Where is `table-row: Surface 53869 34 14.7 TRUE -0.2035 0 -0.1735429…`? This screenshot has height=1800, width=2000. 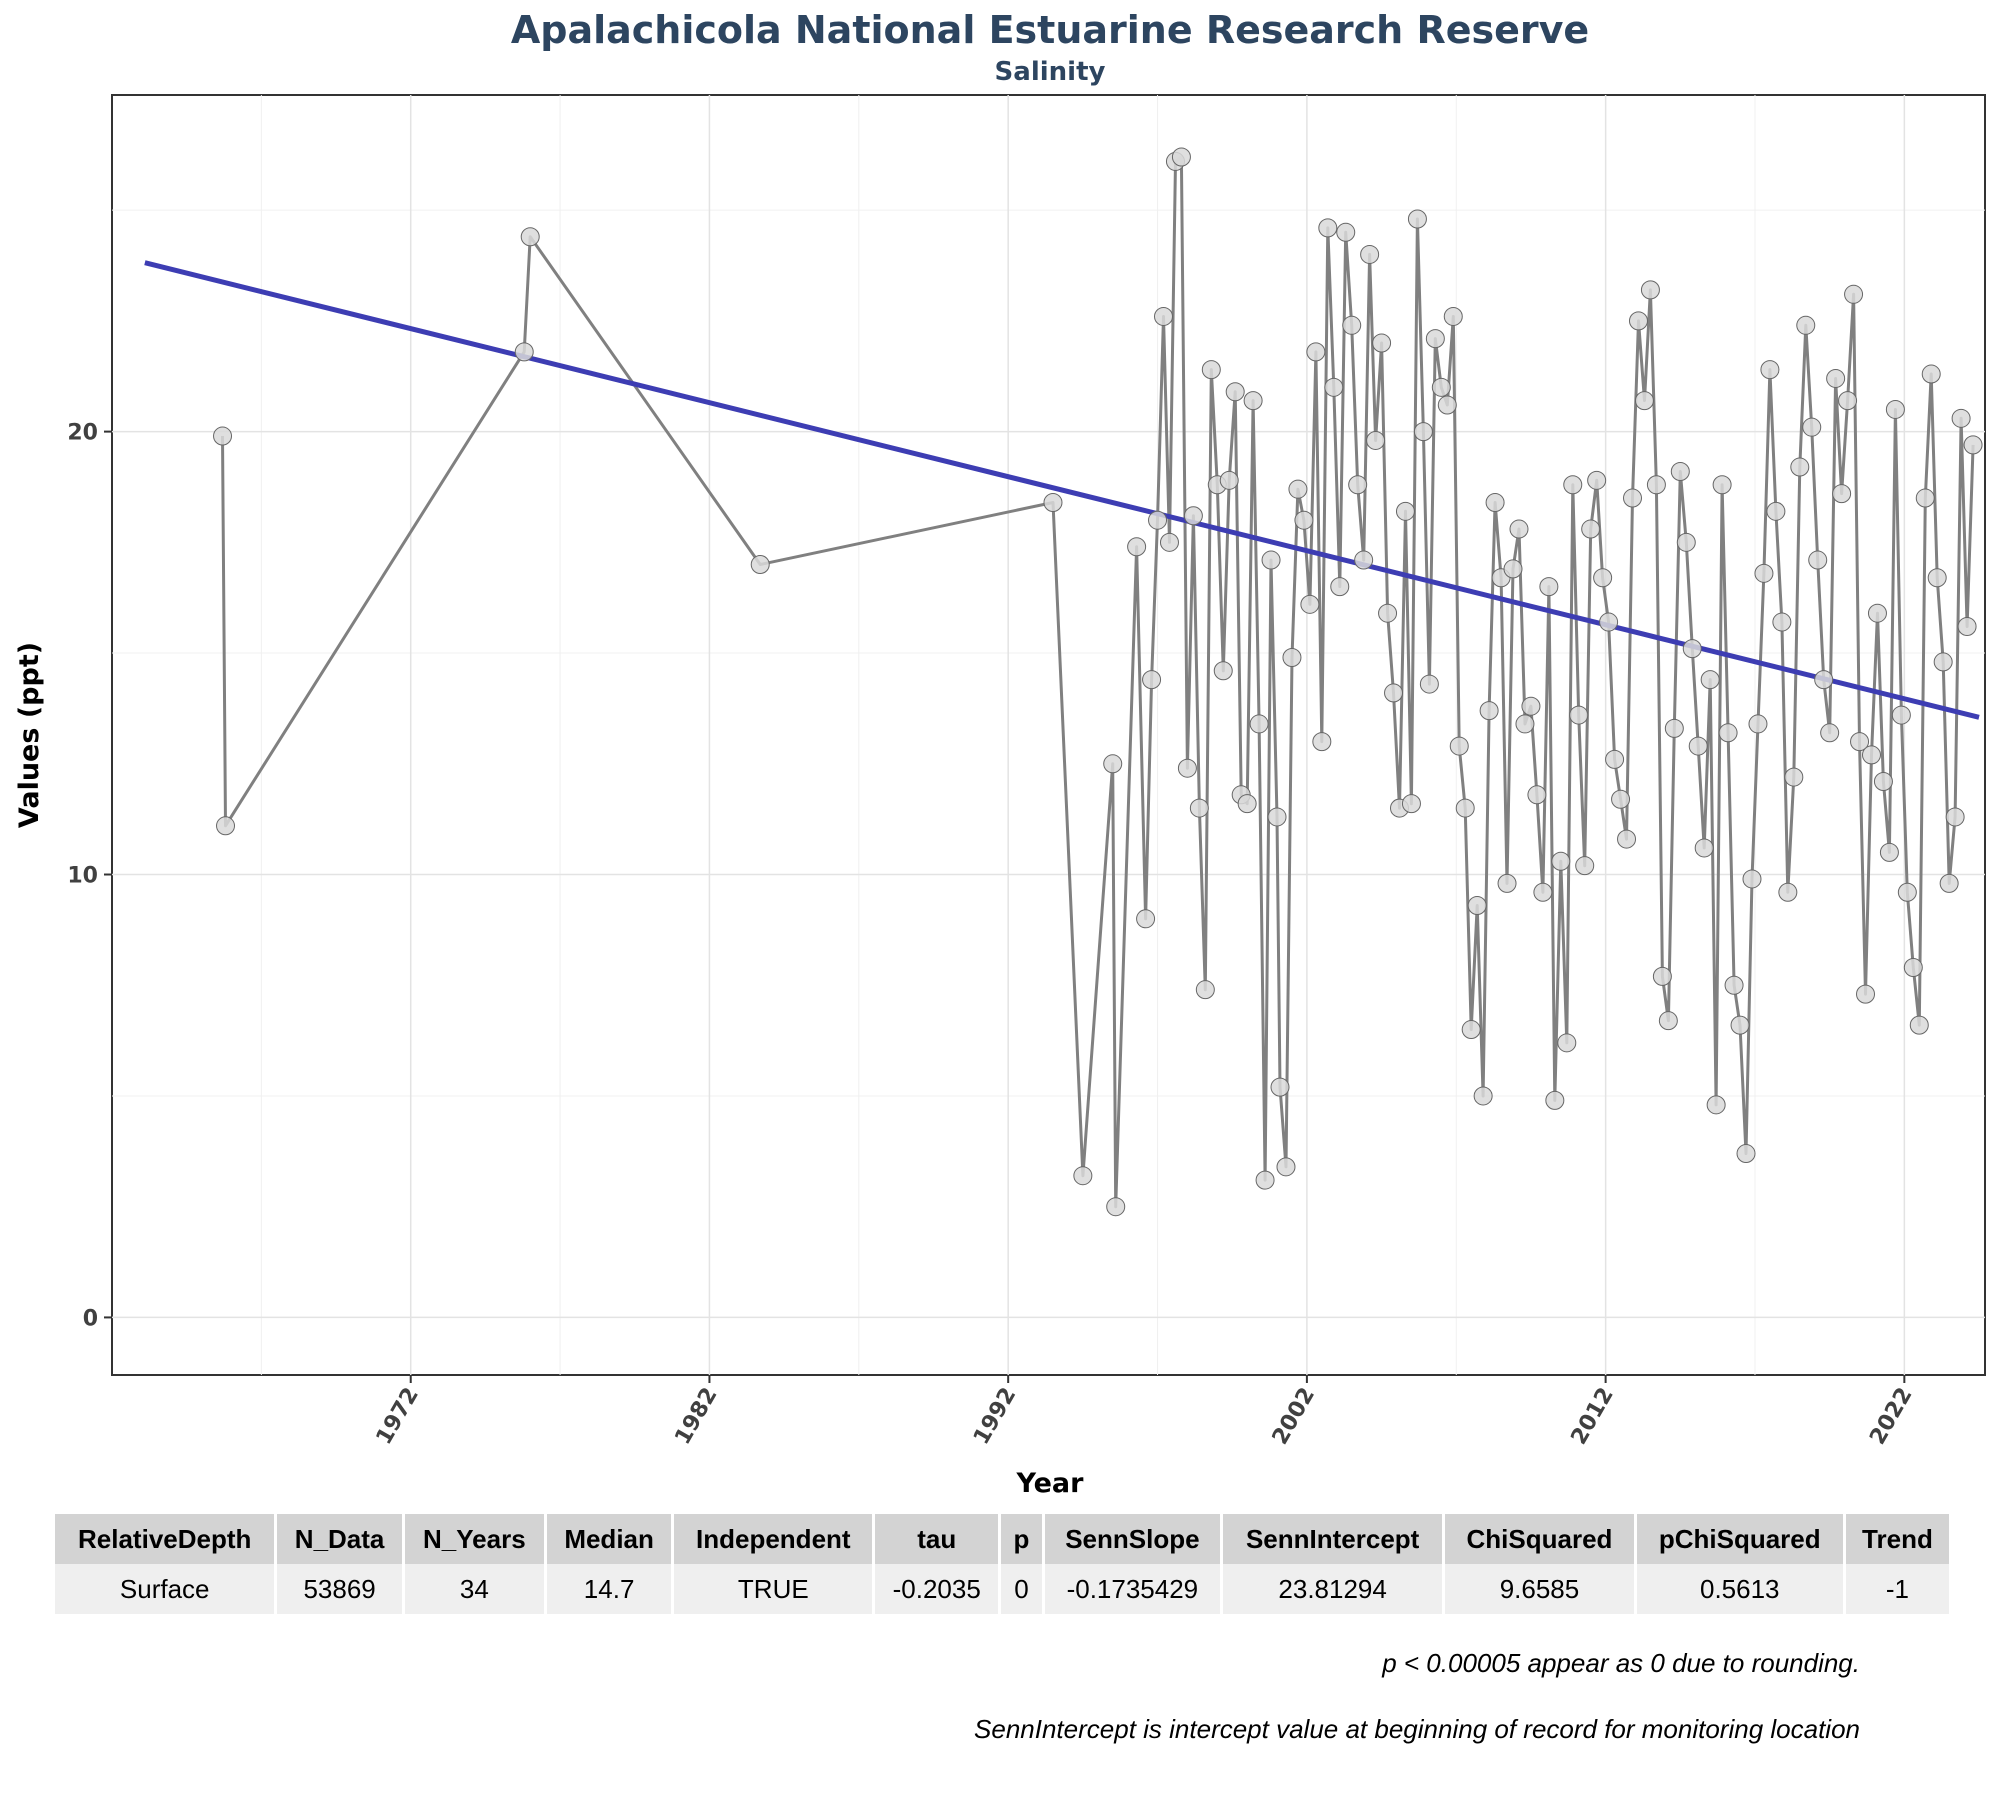 table-row: Surface 53869 34 14.7 TRUE -0.2035 0 -0.1735429… is located at coordinates (1002, 1589).